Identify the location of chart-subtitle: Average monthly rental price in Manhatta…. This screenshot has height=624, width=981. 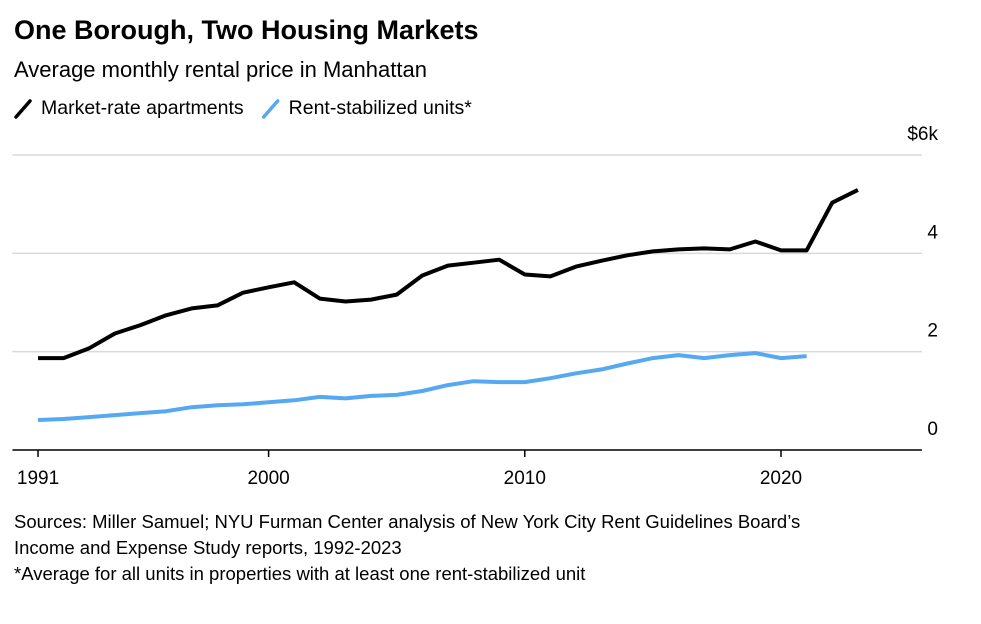
(220, 69).